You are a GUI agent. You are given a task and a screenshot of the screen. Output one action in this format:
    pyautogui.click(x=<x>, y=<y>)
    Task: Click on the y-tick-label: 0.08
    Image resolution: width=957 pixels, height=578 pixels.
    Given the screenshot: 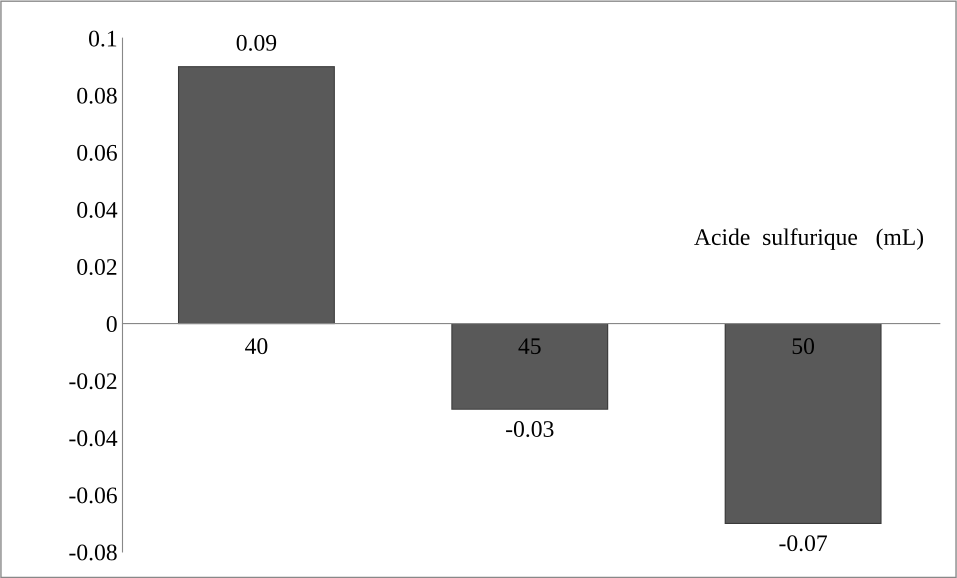 What is the action you would take?
    pyautogui.click(x=97, y=96)
    